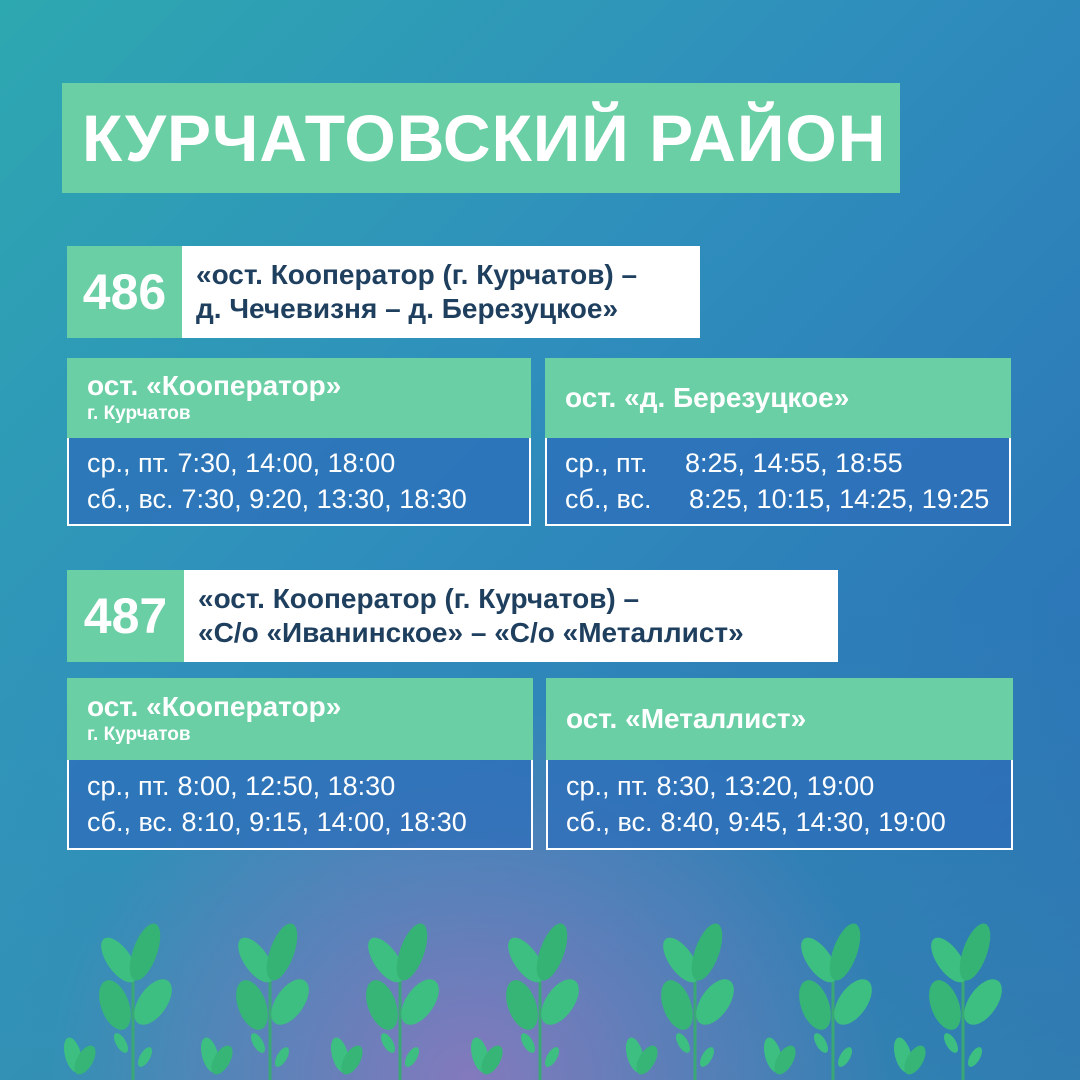 This screenshot has width=1080, height=1080. Describe the element at coordinates (803, 822) in the screenshot. I see `times: 8:40, 9:45, 14:30, 19:00` at that location.